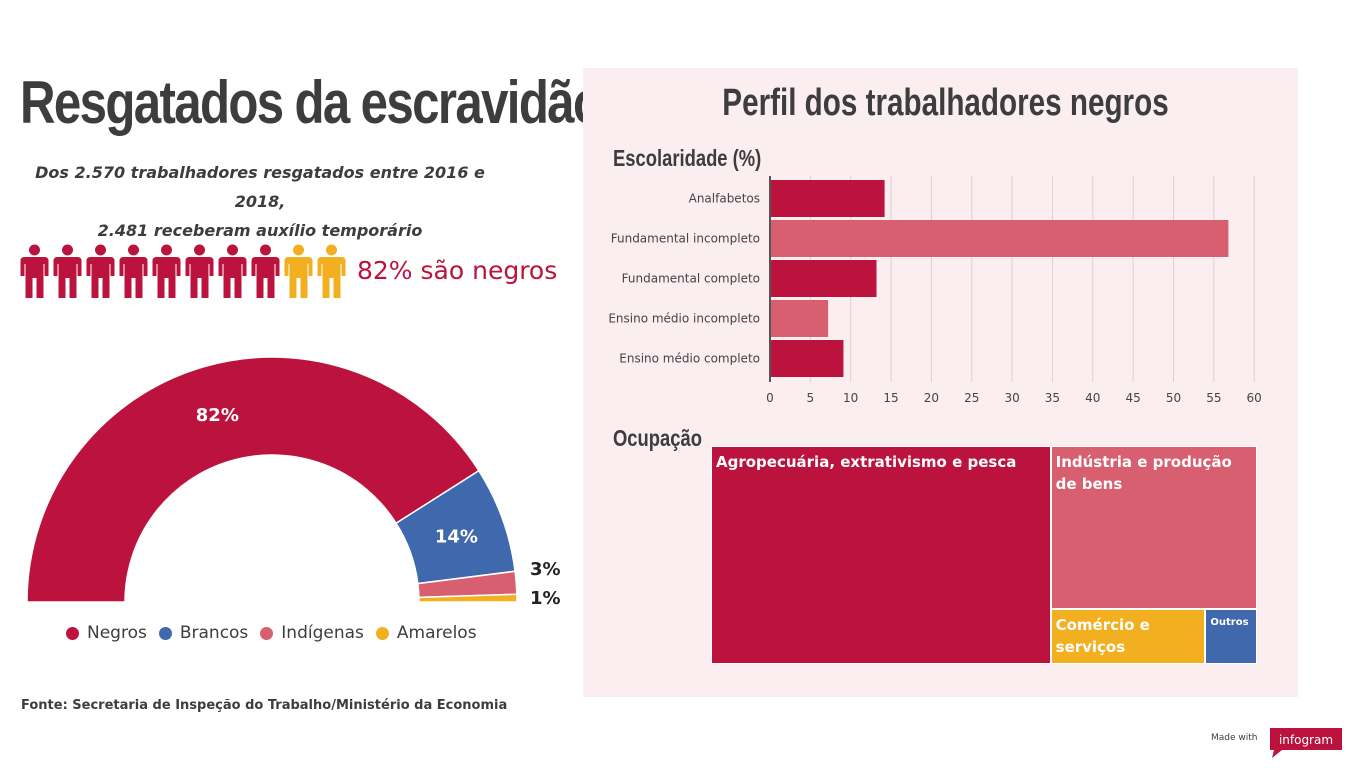  What do you see at coordinates (971, 398) in the screenshot?
I see `x-tick-label: 25` at bounding box center [971, 398].